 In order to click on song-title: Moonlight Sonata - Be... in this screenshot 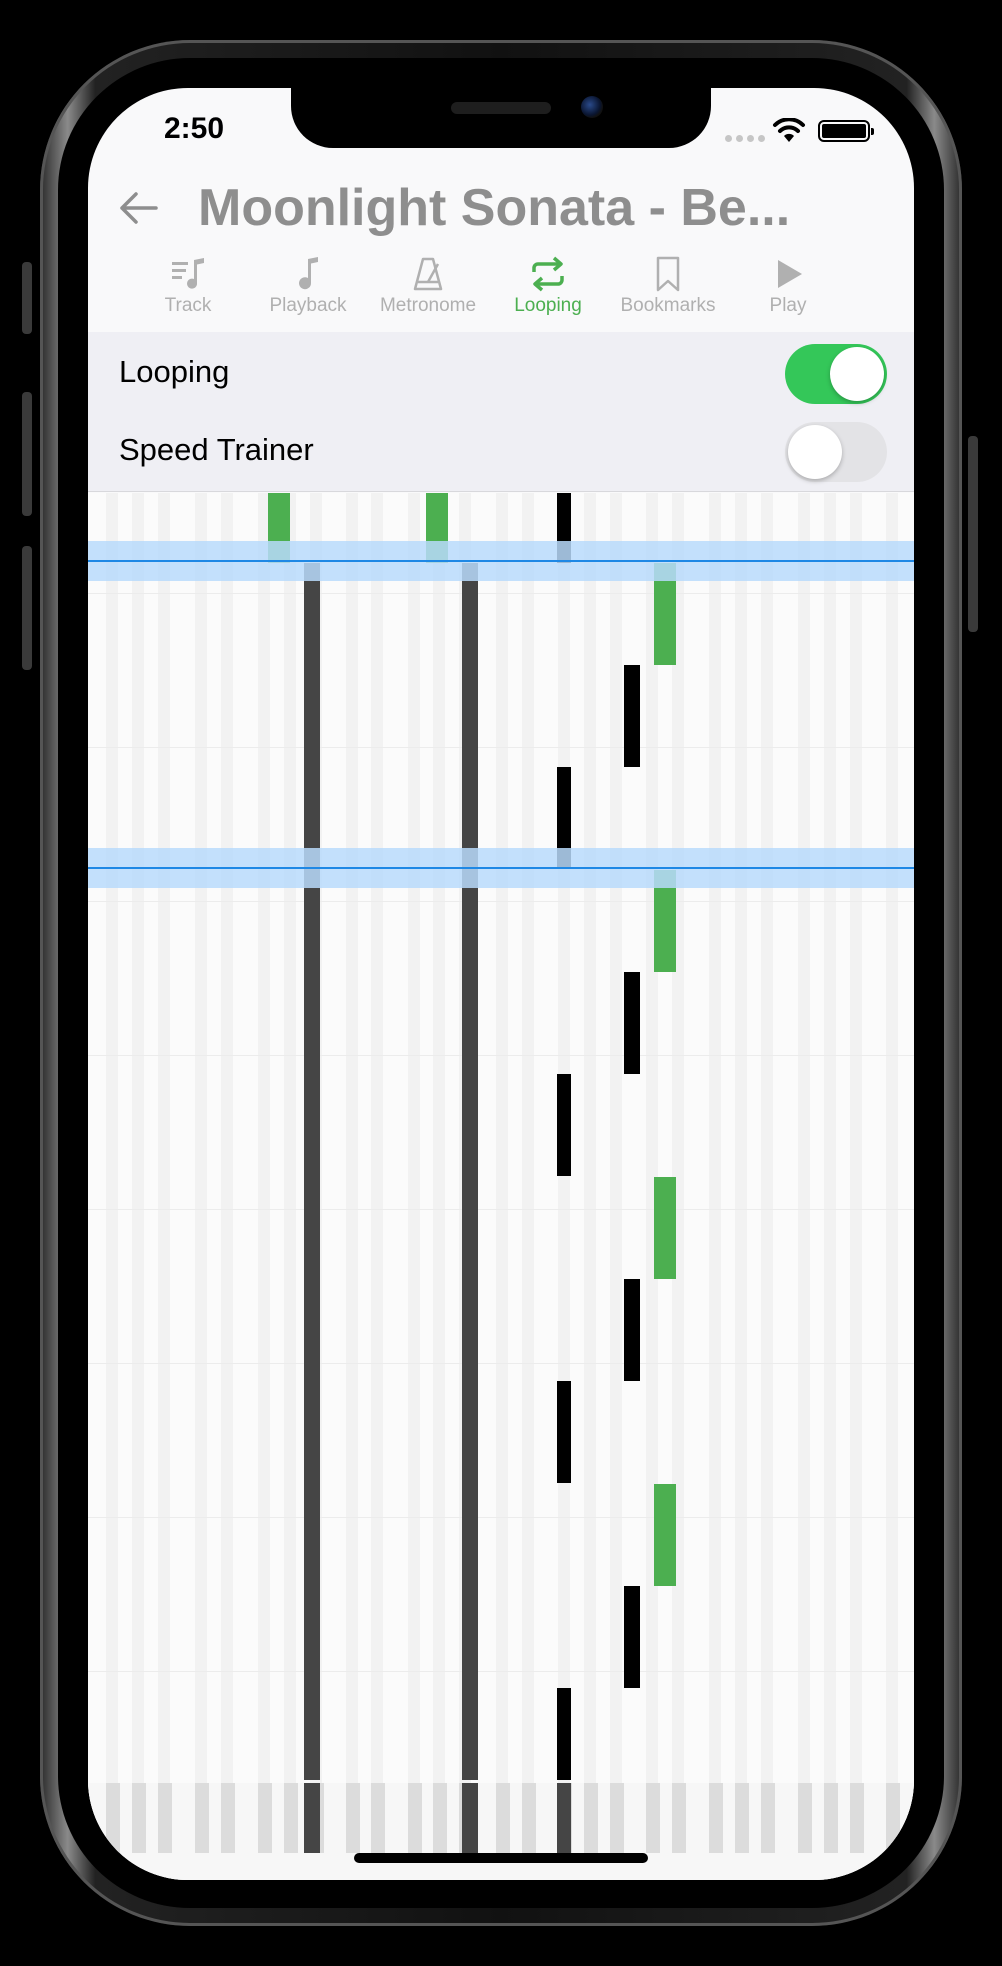, I will do `click(494, 208)`.